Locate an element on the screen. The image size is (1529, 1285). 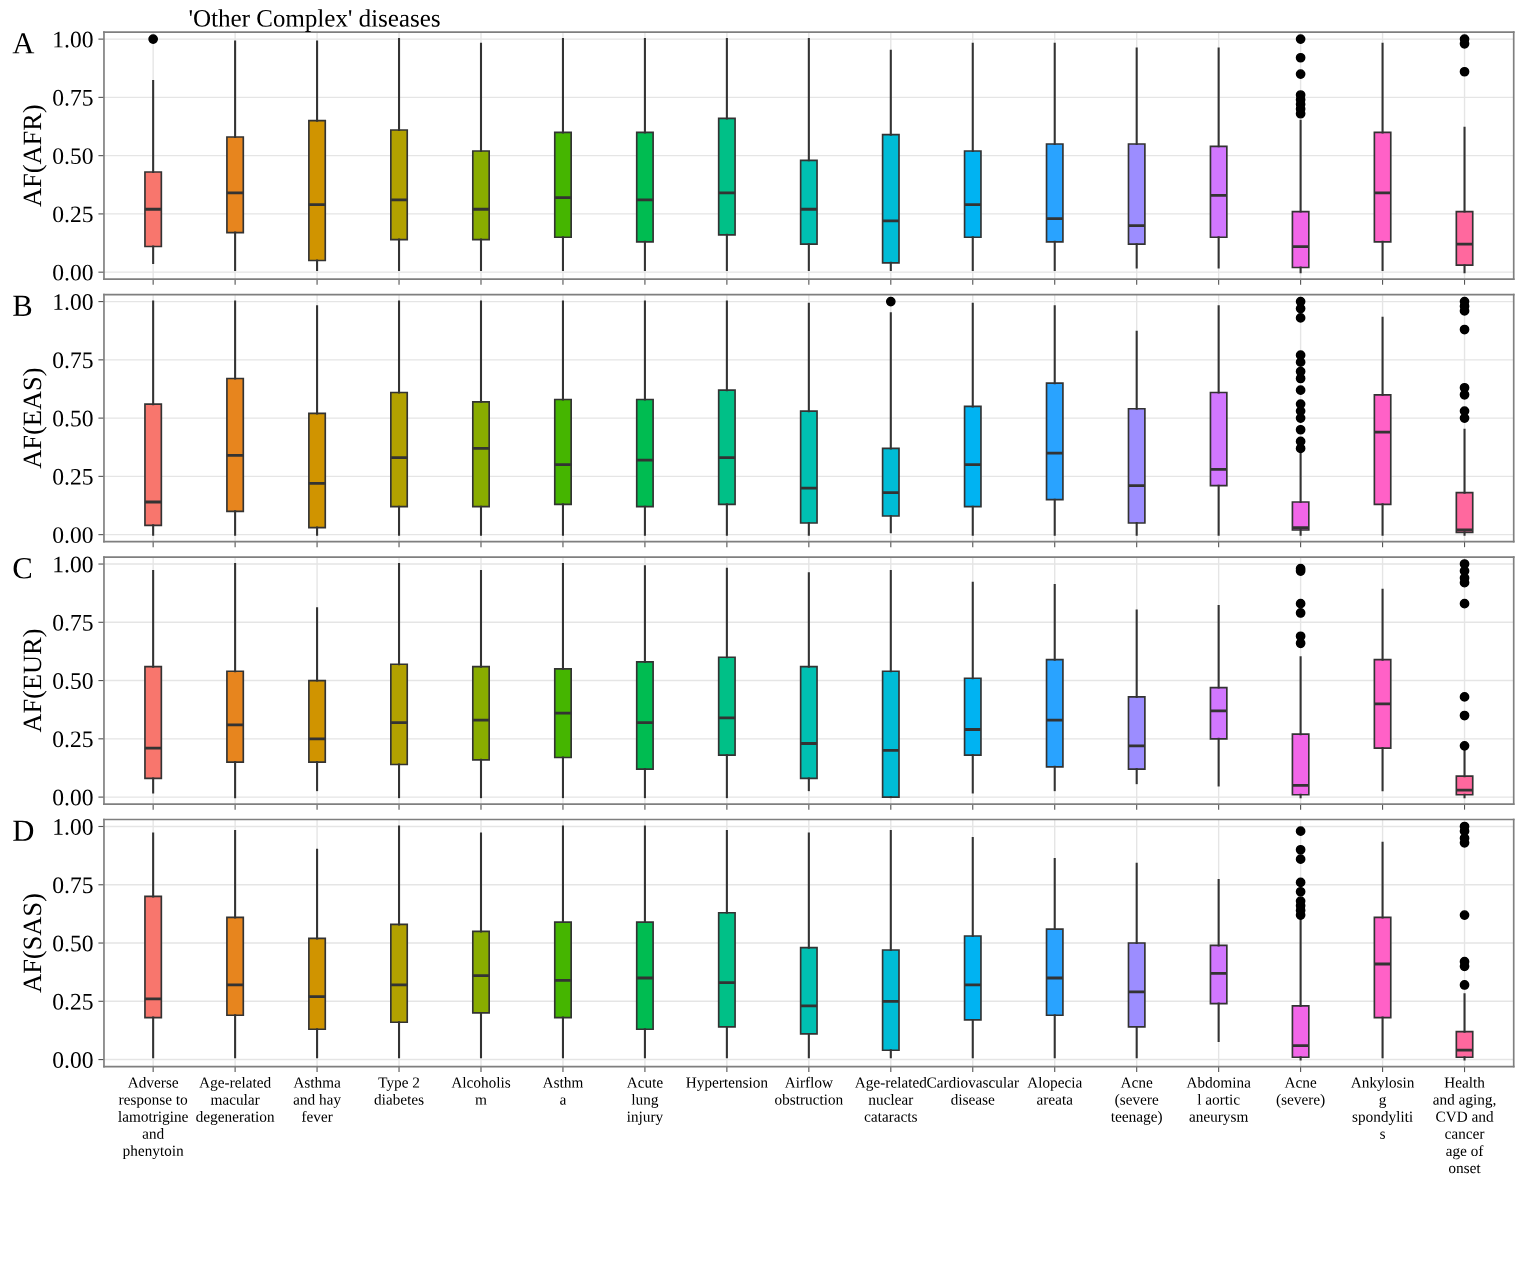
x-tick-label: Alcoholis m is located at coordinates (481, 1090).